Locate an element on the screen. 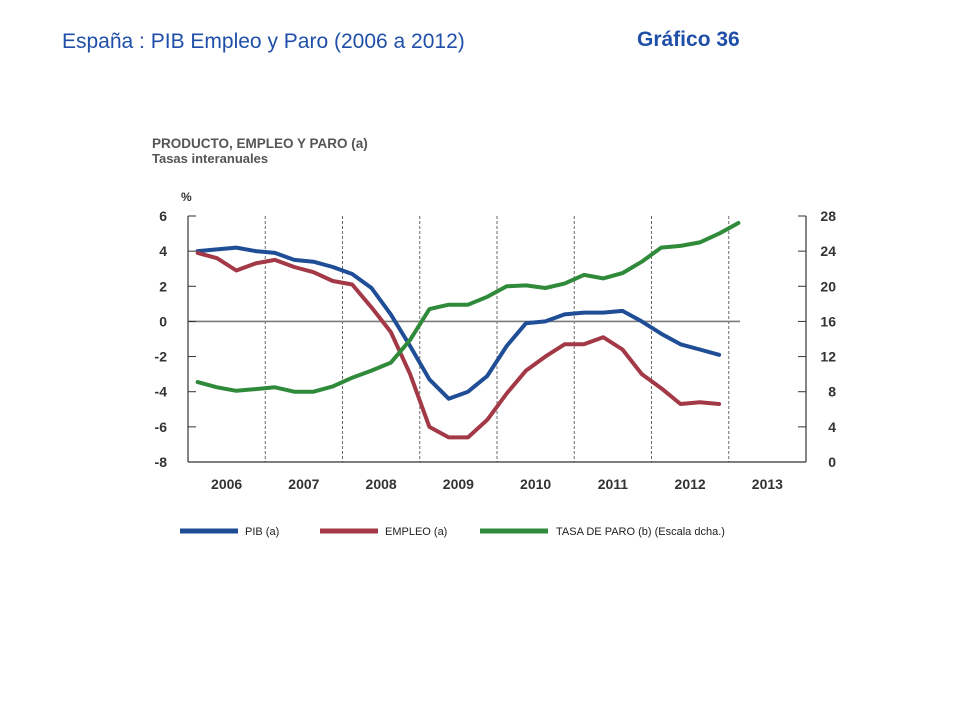  right-tick-label: 0 is located at coordinates (832, 462).